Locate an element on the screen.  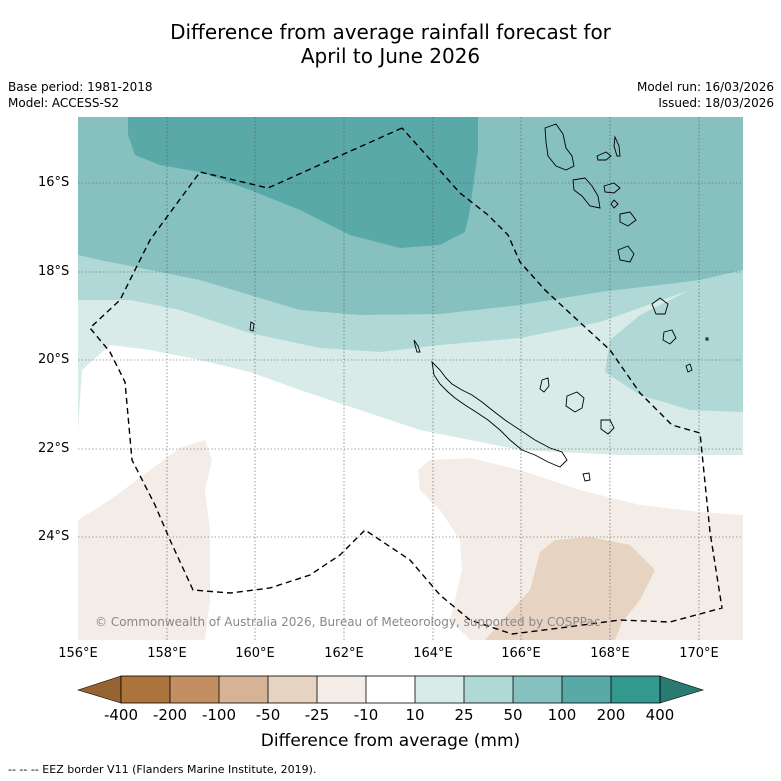
colorbar-frame is located at coordinates (390, 689).